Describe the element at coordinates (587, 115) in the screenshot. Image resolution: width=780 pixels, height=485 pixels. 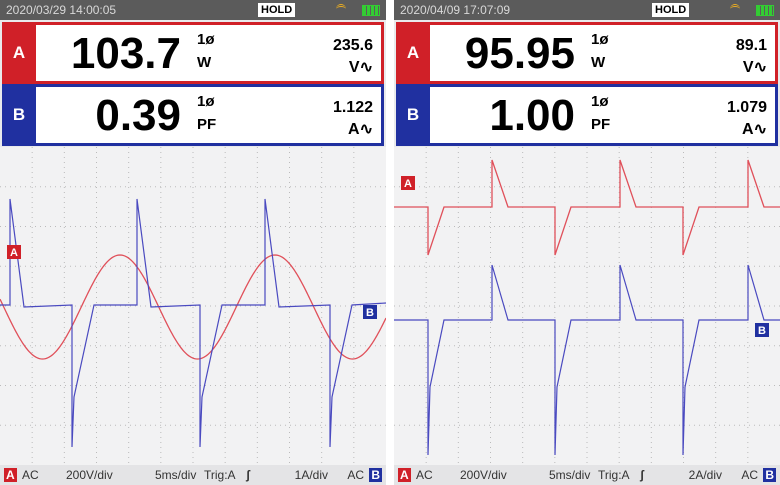
I see `reading-b: B 1.00 1ø PF 1.079 A∿` at that location.